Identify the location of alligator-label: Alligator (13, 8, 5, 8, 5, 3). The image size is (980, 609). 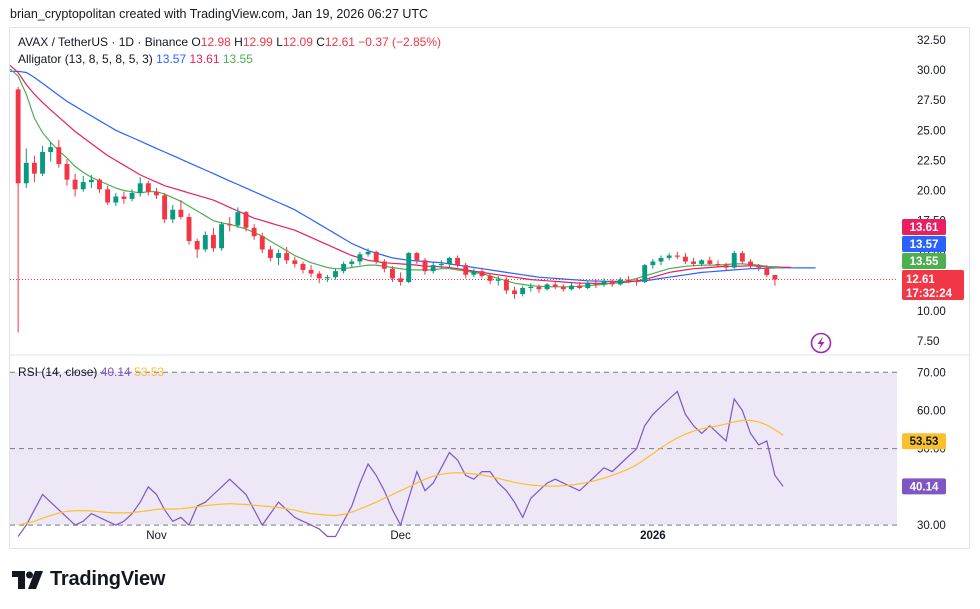
(85, 59).